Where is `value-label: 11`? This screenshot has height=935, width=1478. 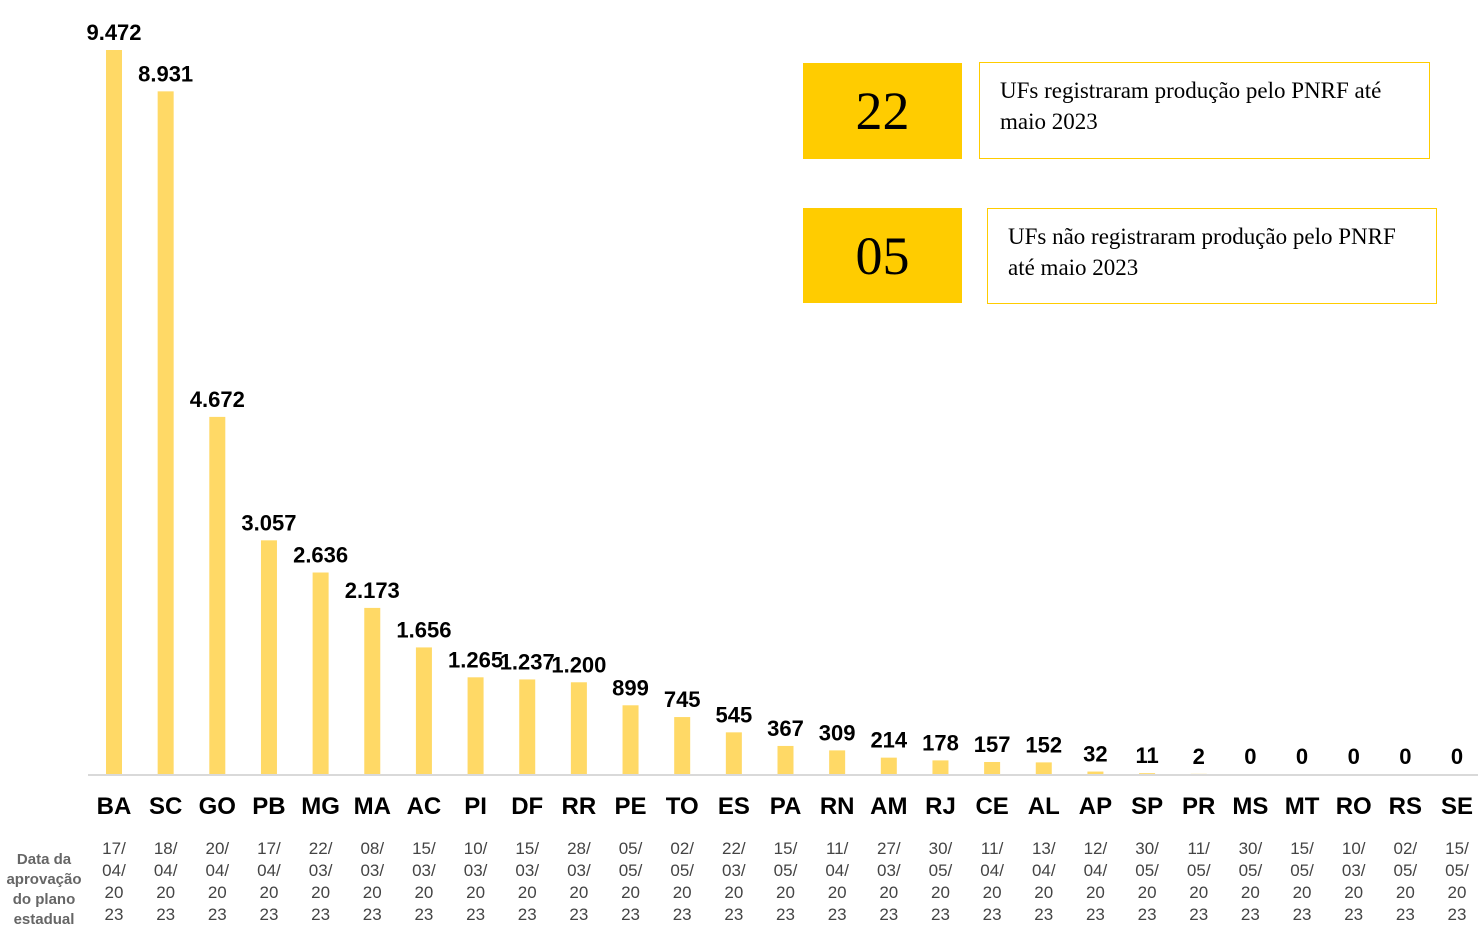
value-label: 11 is located at coordinates (1146, 755).